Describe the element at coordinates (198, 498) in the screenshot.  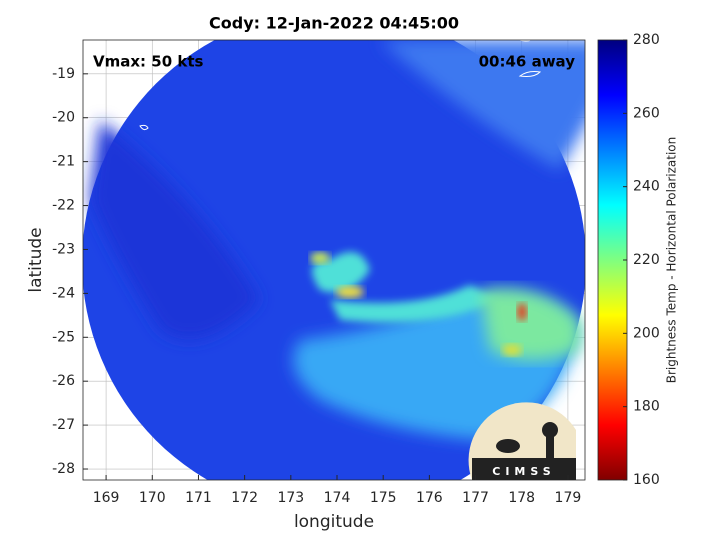
I see `x-tick-label: 171` at that location.